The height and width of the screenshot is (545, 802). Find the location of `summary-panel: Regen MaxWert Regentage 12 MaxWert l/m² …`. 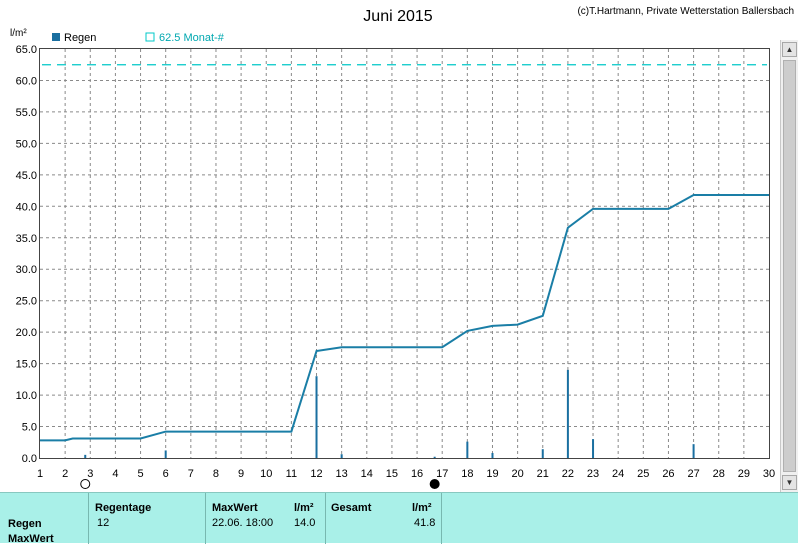

summary-panel: Regen MaxWert Regentage 12 MaxWert l/m² … is located at coordinates (399, 518).